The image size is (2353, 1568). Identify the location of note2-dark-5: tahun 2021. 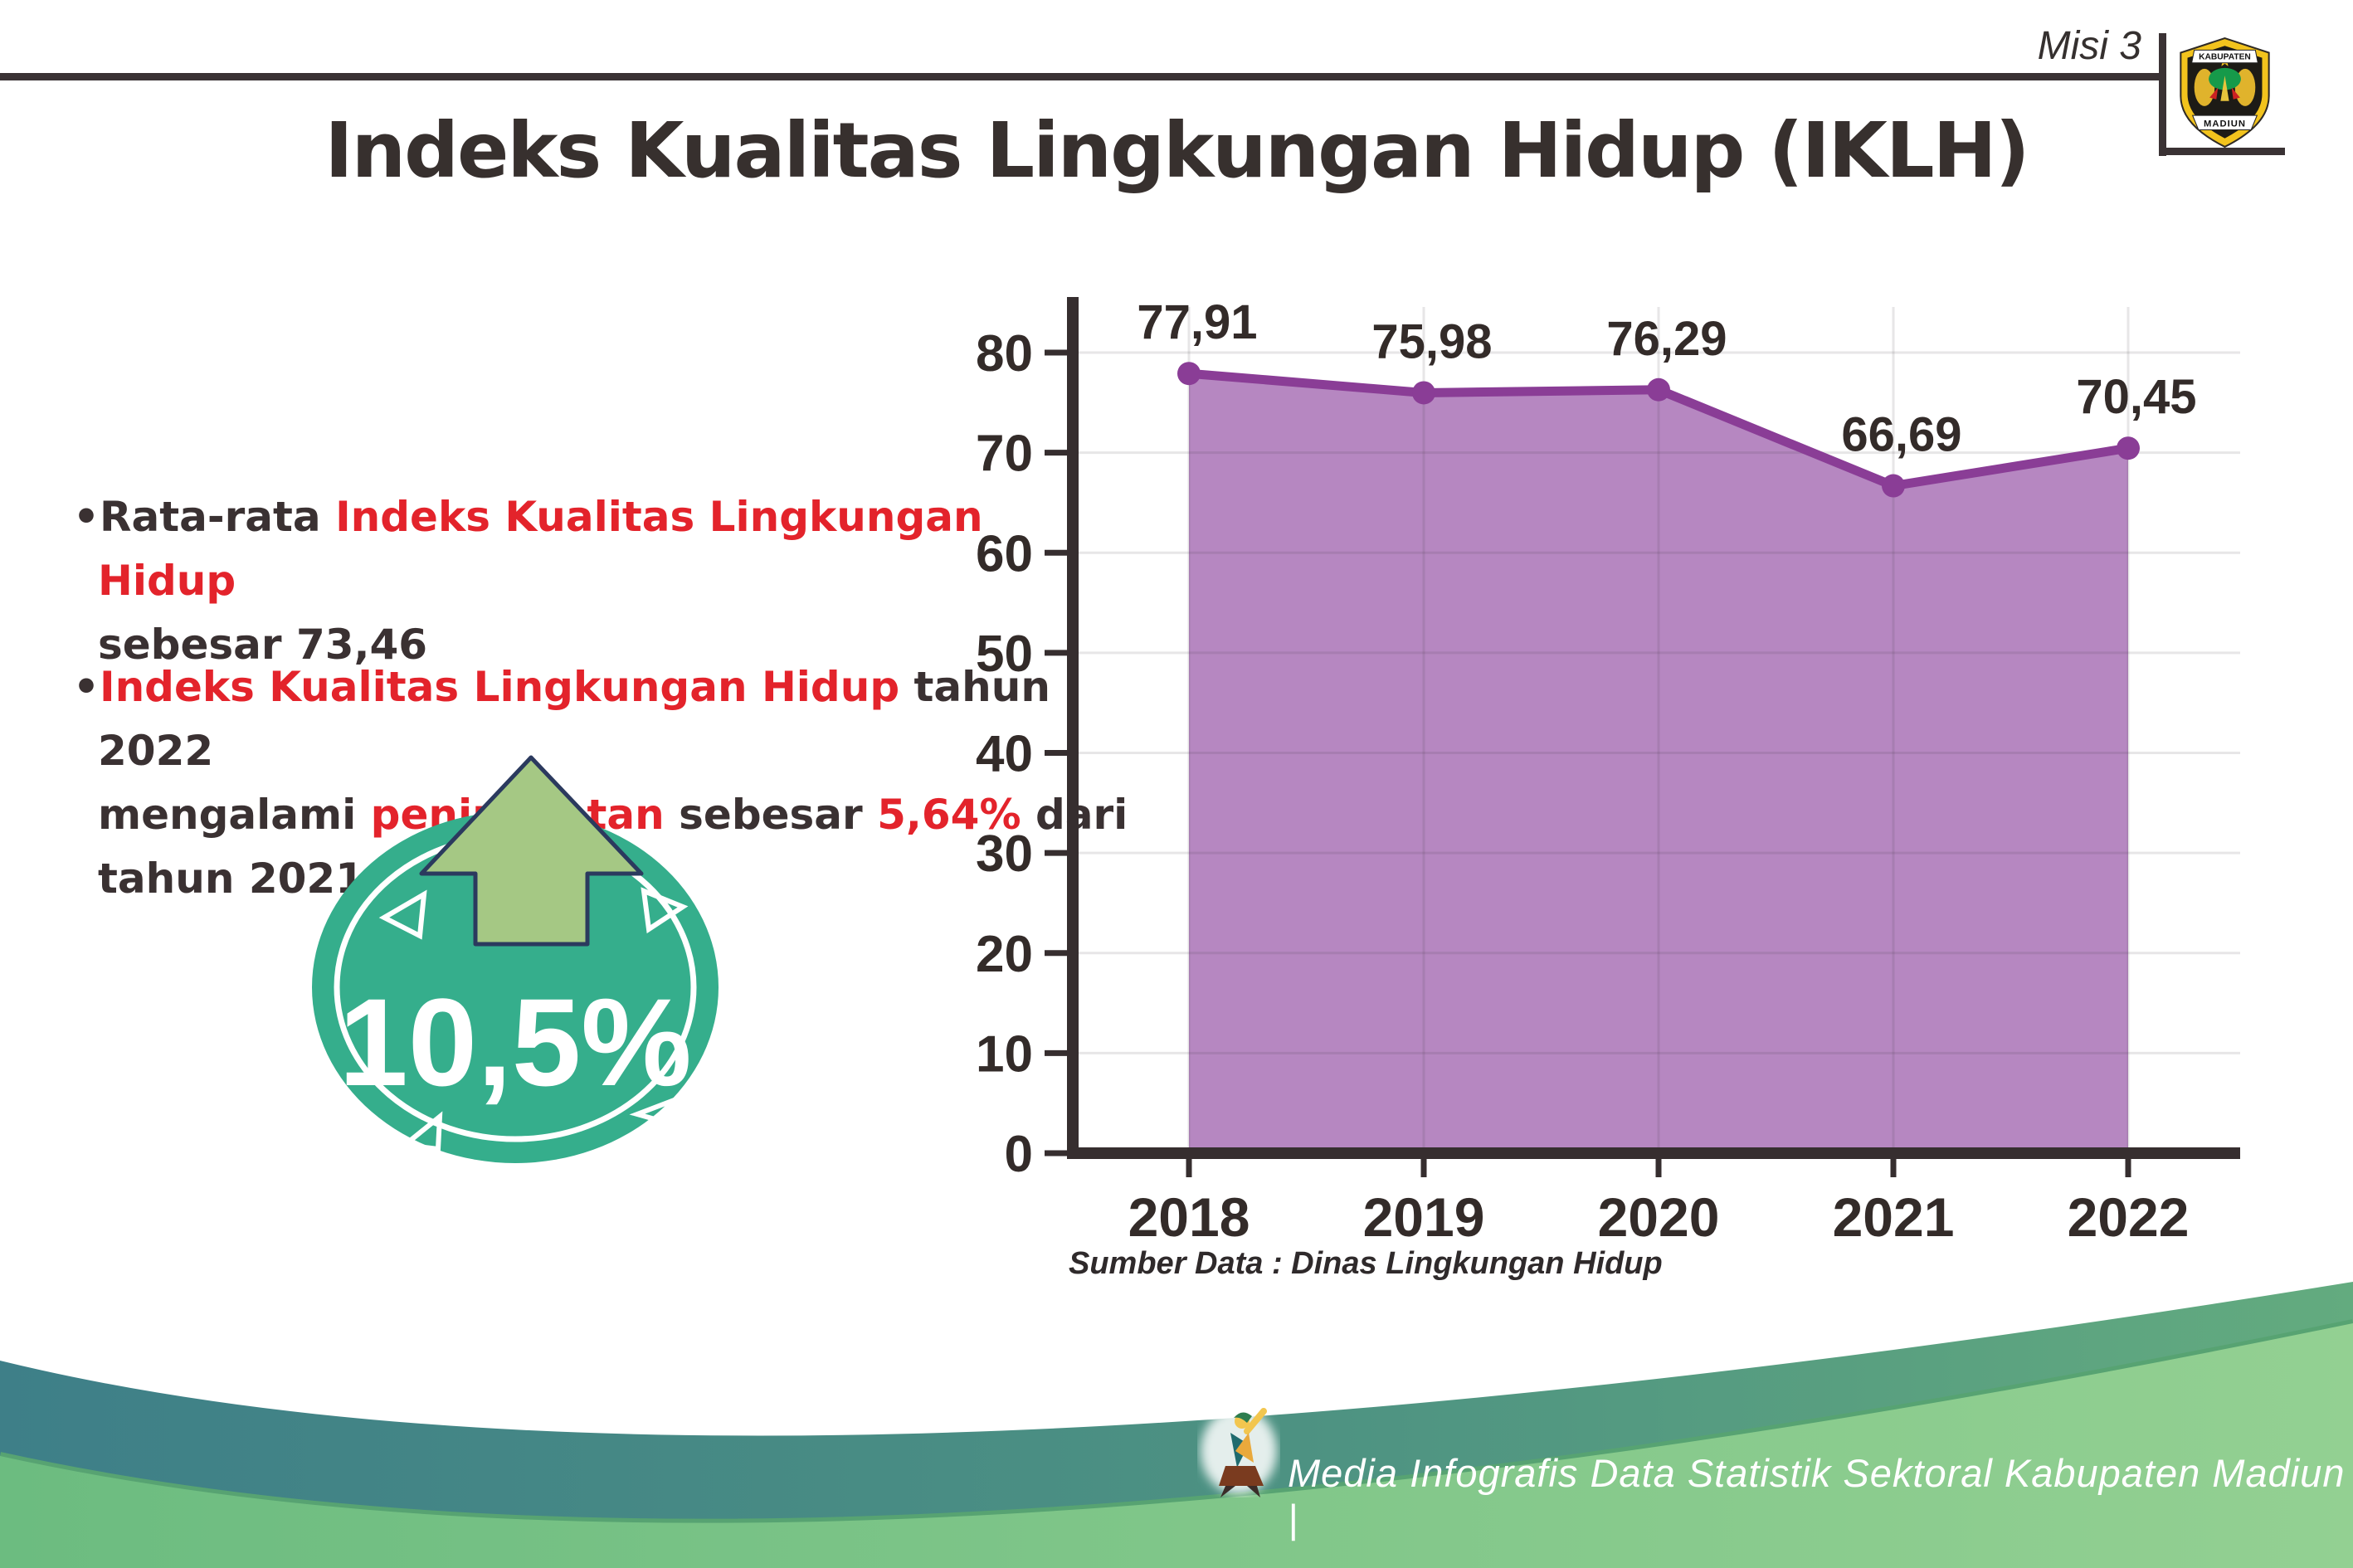
(231, 879).